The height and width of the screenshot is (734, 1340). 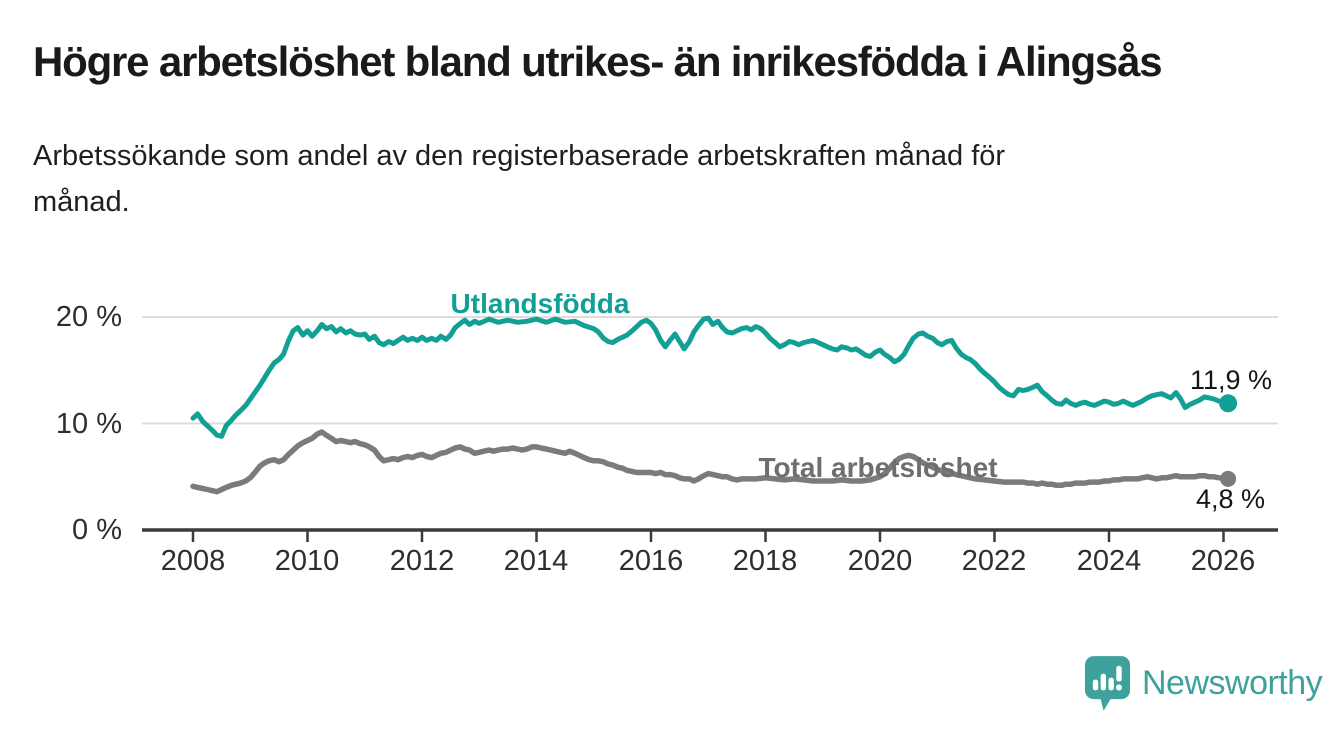 I want to click on x-axis-label-2024: 2024, so click(x=1109, y=561).